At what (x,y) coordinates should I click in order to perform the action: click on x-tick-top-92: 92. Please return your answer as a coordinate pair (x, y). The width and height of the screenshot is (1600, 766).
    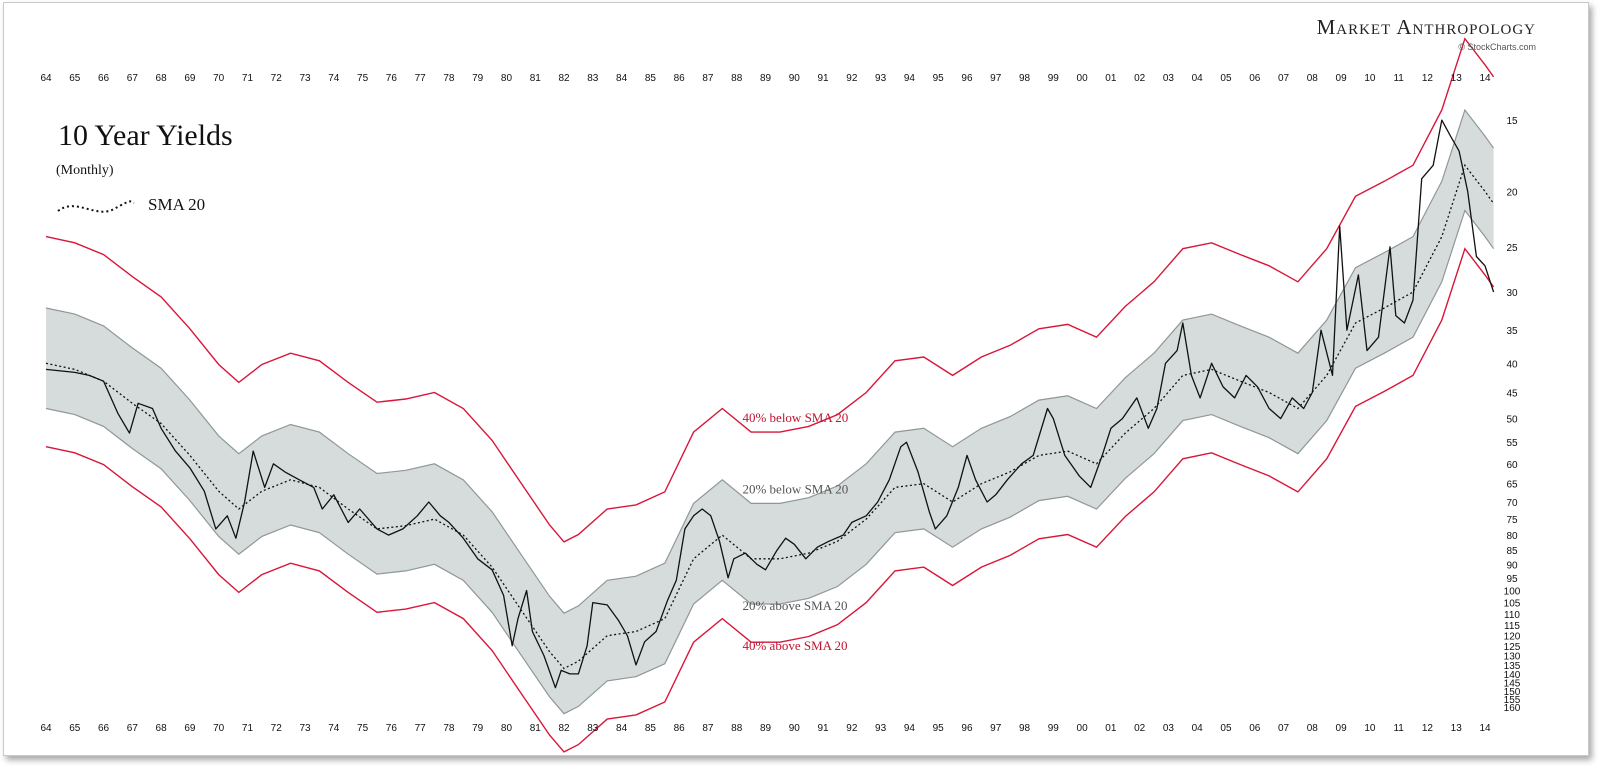
    Looking at the image, I should click on (852, 78).